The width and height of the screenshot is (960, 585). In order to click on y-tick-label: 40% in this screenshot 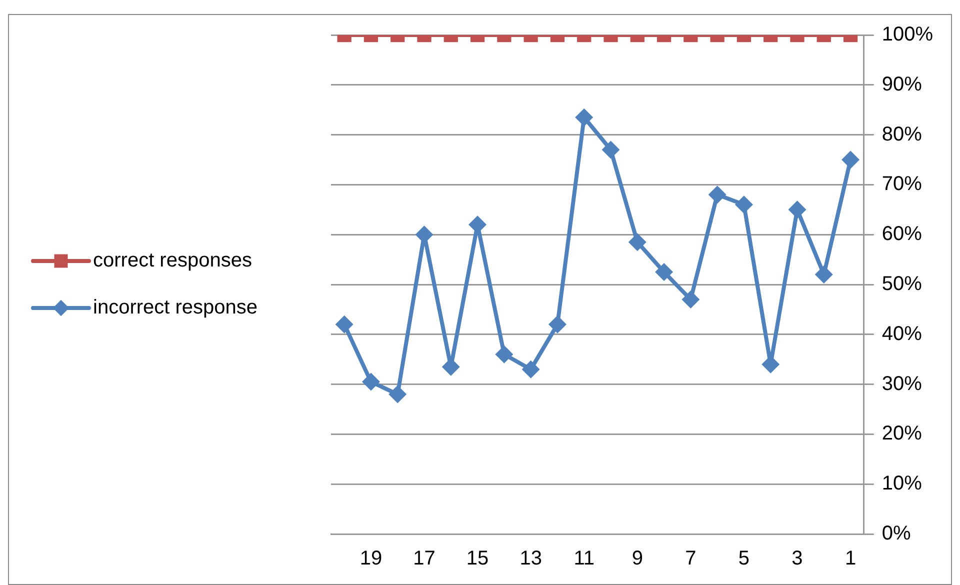, I will do `click(902, 333)`.